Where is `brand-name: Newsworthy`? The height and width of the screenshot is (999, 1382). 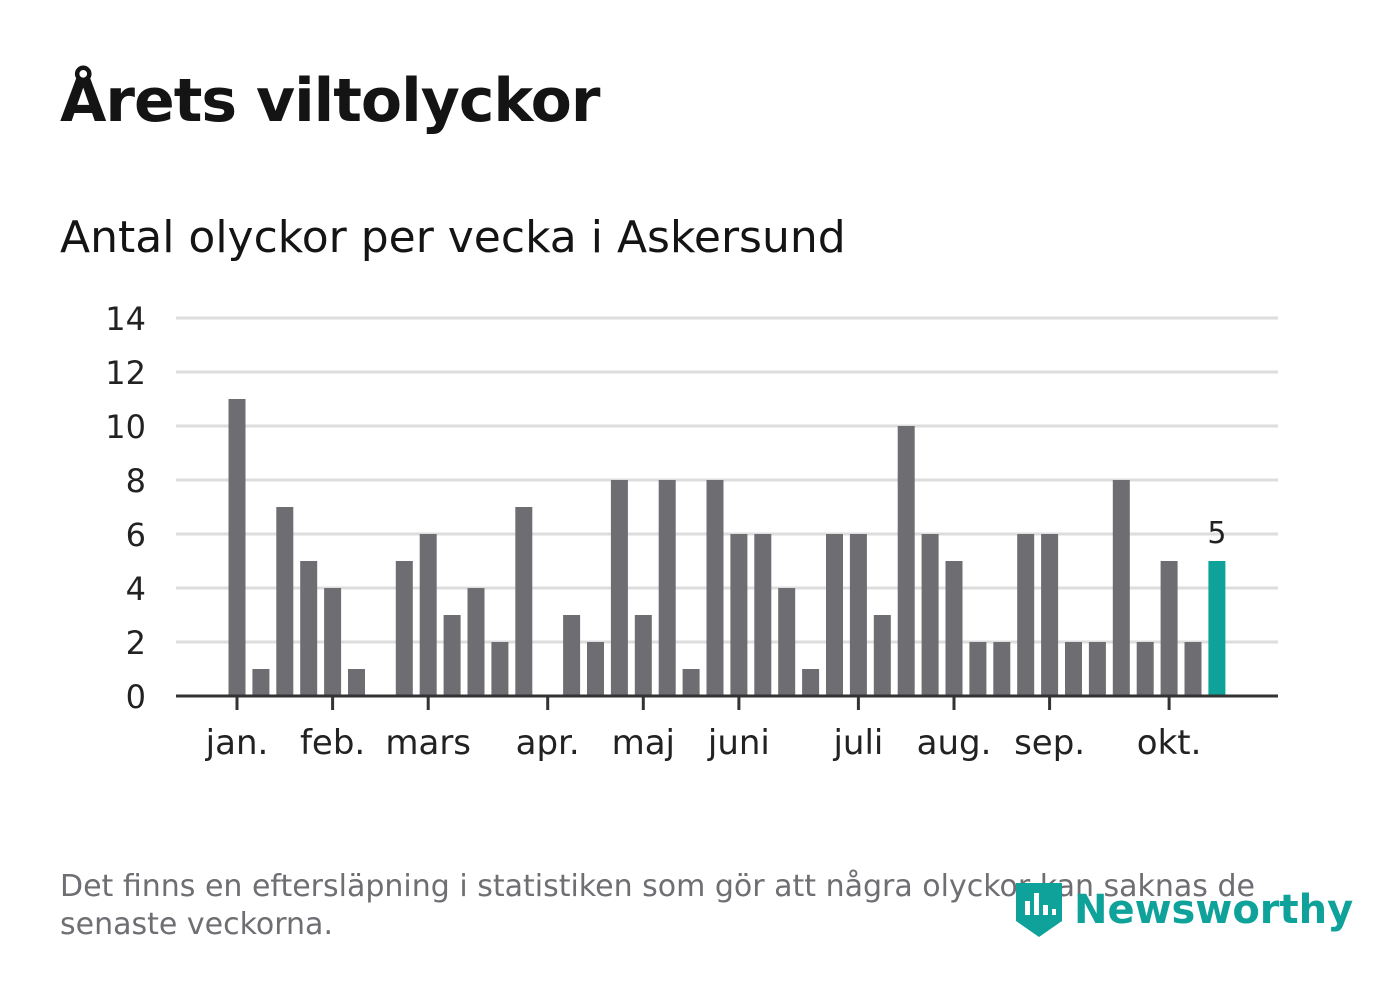 brand-name: Newsworthy is located at coordinates (1214, 910).